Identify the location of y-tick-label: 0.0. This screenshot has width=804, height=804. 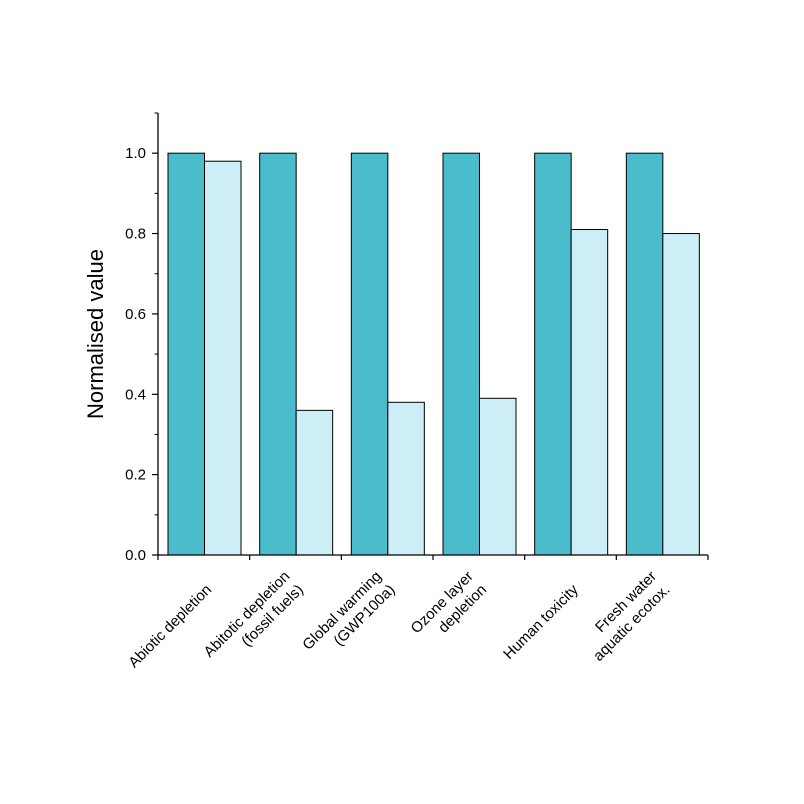
(135, 555).